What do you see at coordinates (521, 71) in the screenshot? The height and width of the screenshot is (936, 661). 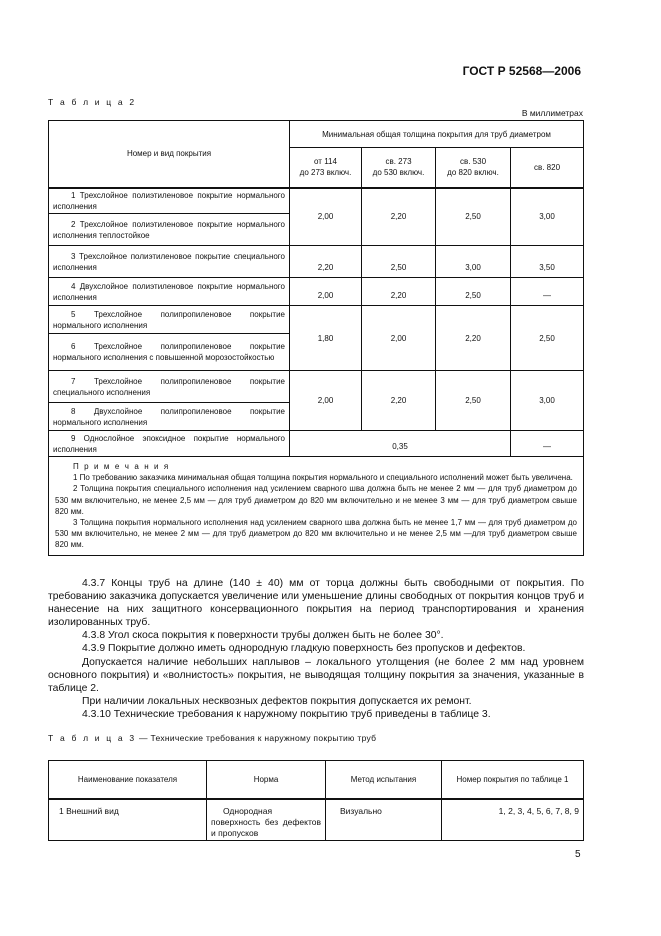 I see `document-id: ГОСТ Р 52568—2006` at bounding box center [521, 71].